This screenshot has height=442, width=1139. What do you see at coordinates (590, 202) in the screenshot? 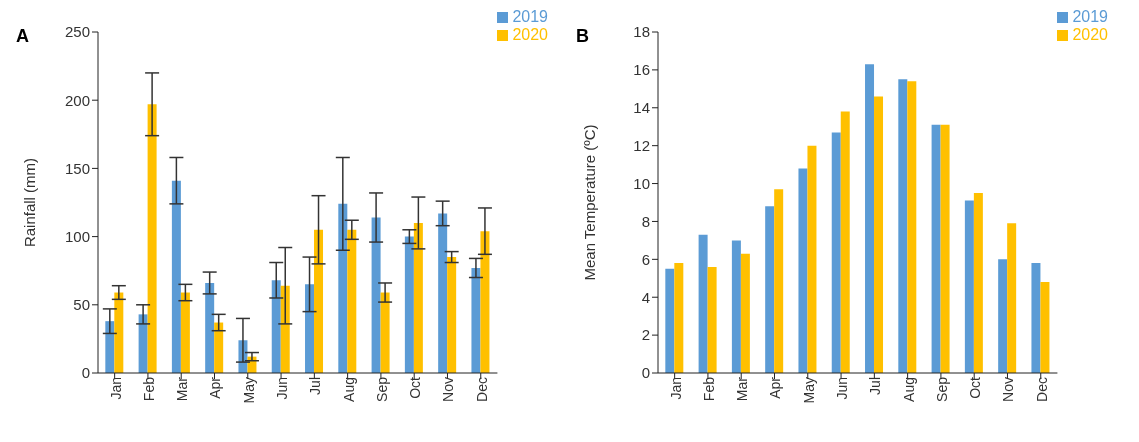
I see `y-axis-title: Mean Temperature (ºC)` at bounding box center [590, 202].